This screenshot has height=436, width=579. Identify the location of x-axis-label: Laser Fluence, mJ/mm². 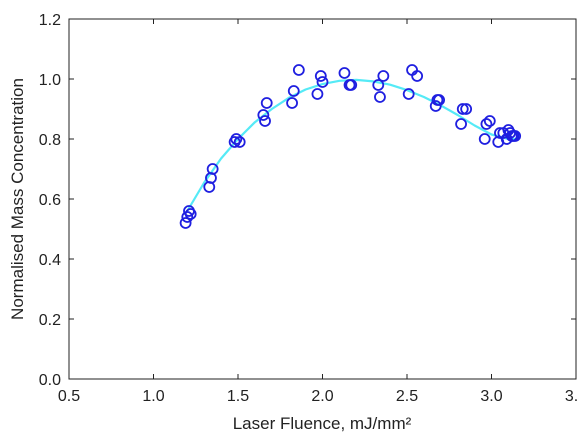
(322, 423).